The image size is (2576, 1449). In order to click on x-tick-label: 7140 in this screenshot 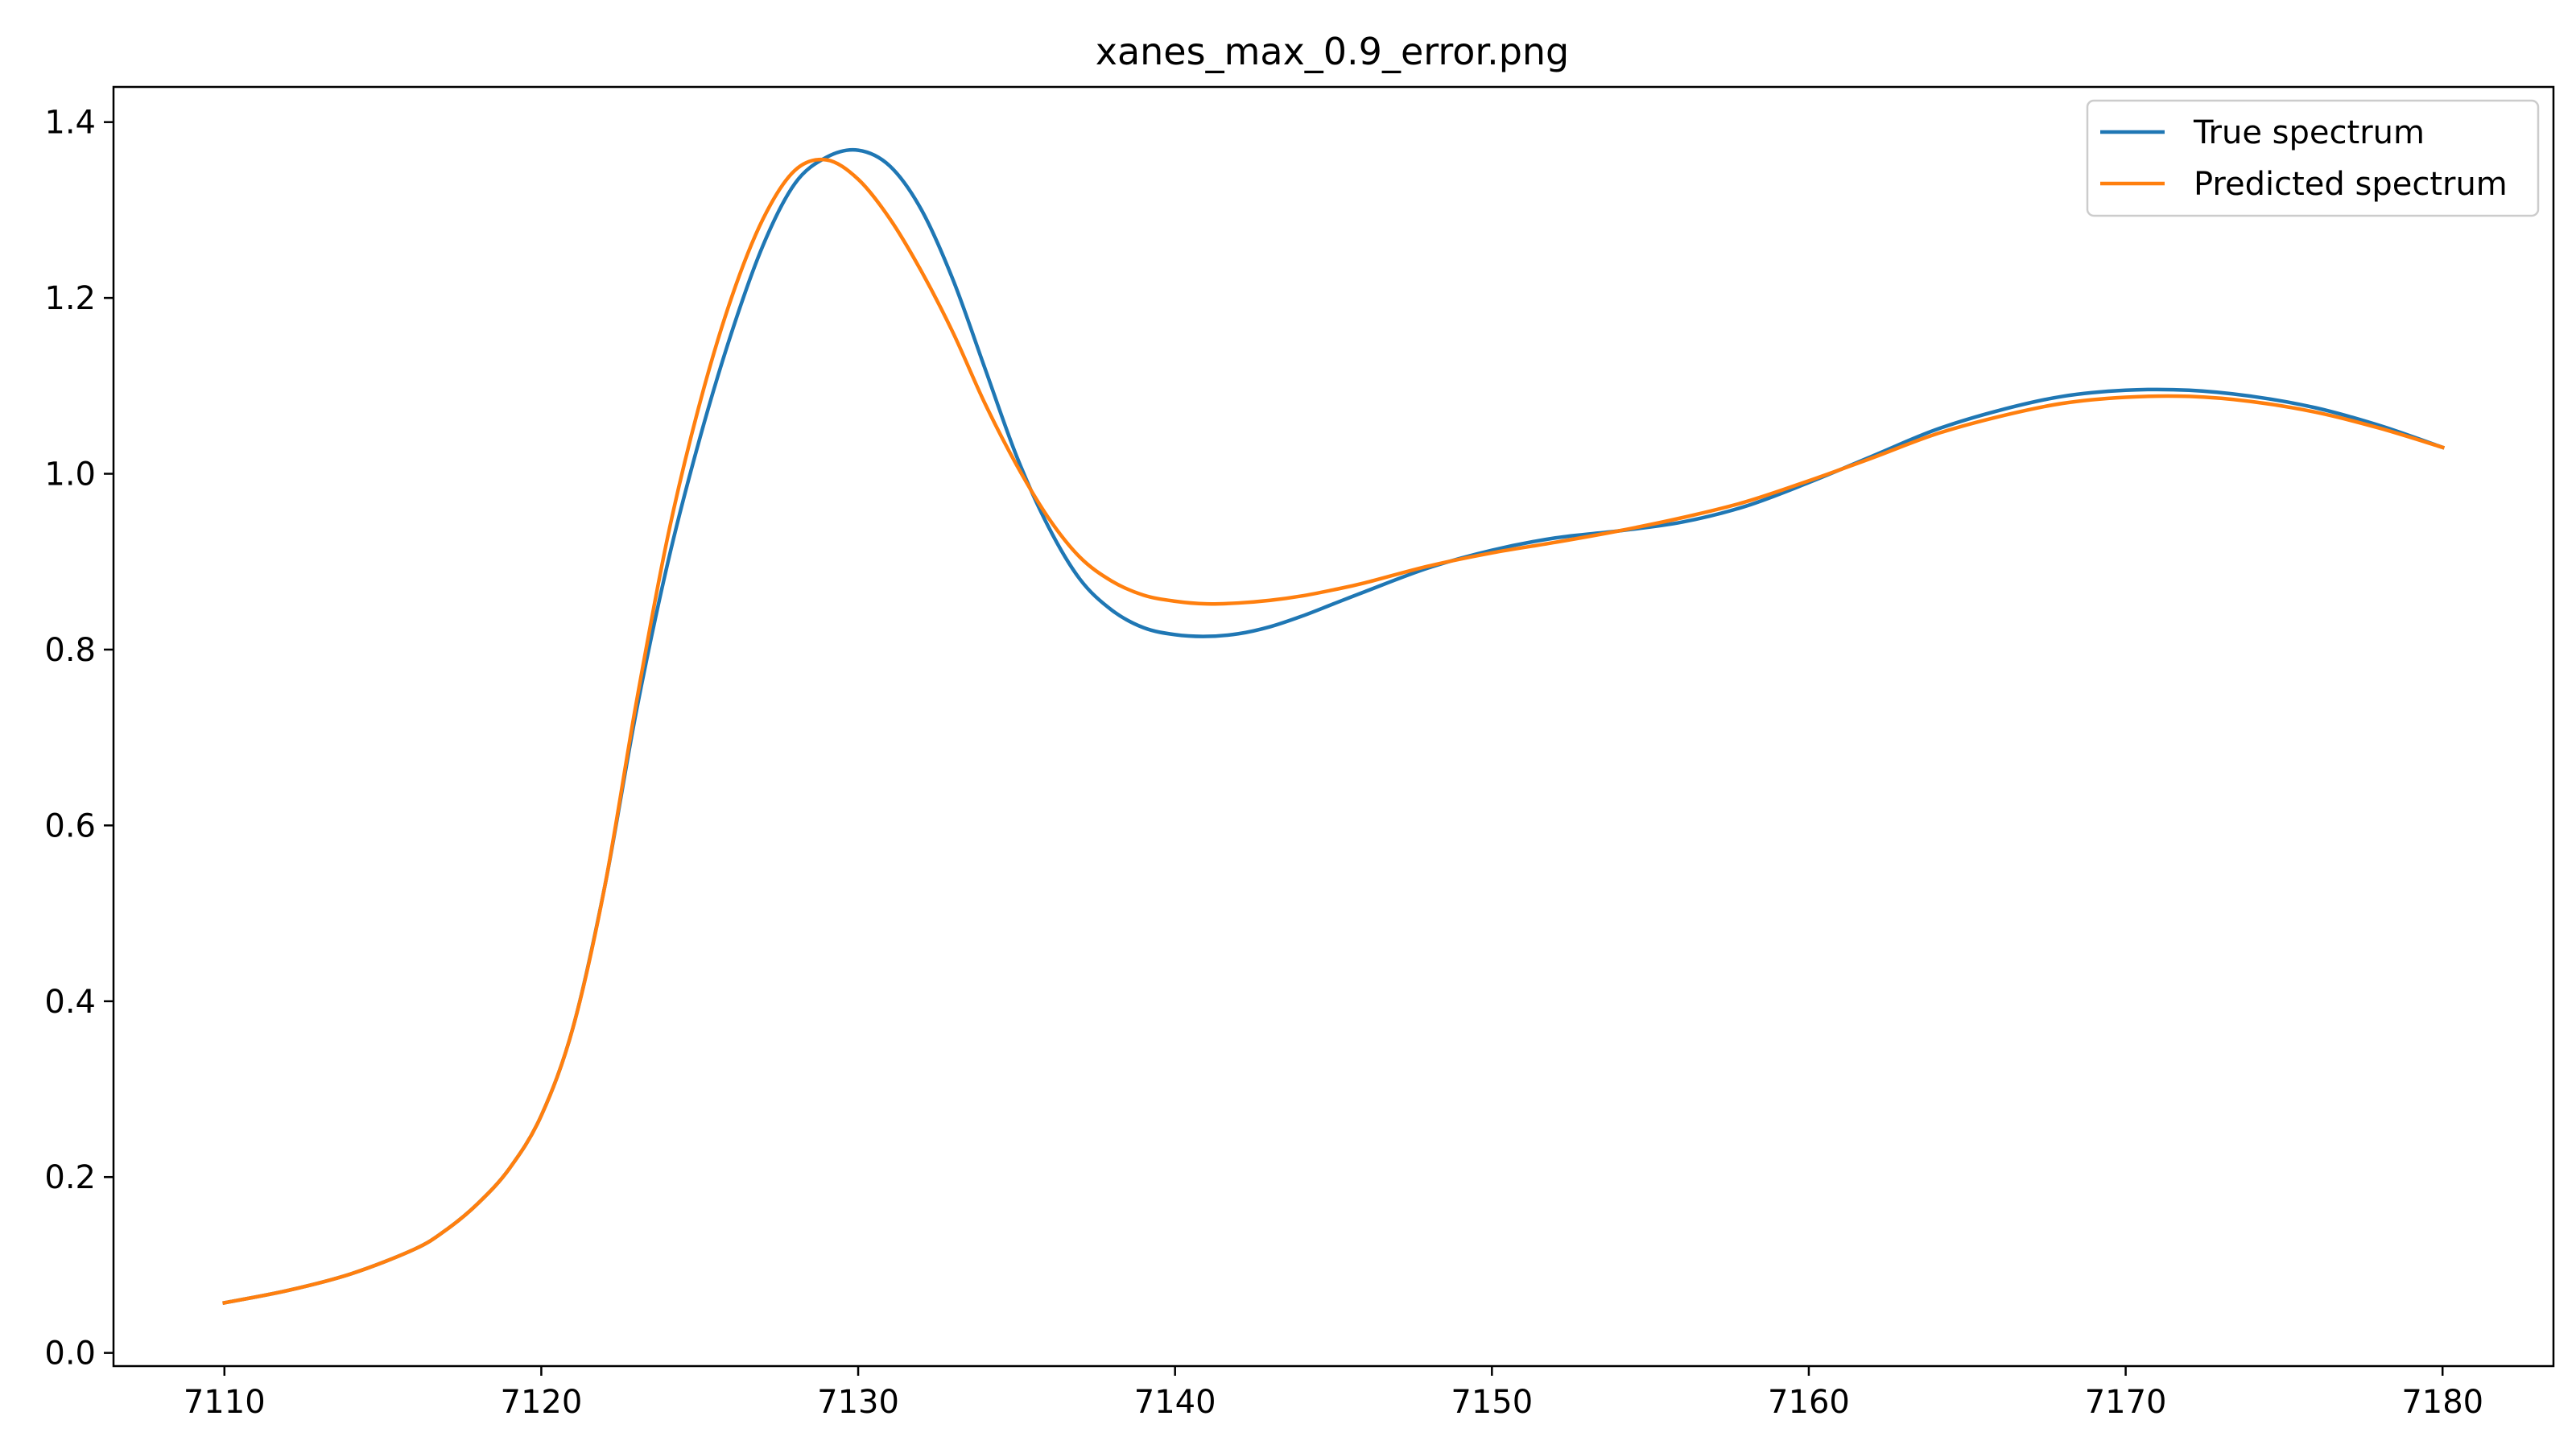, I will do `click(1175, 1402)`.